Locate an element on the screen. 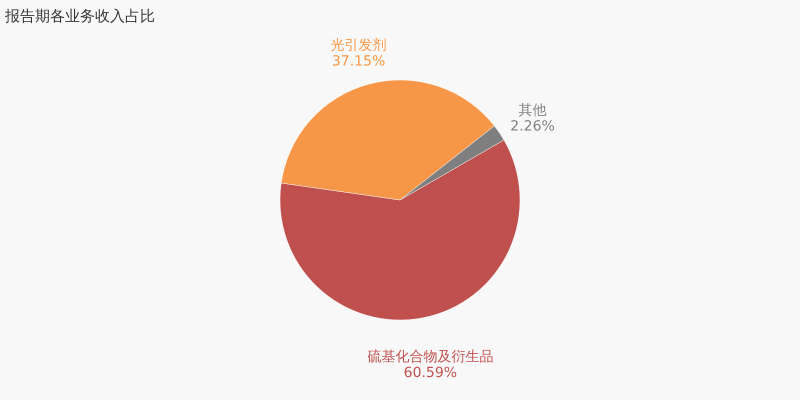  text: 报告期各业务收入占比 is located at coordinates (79, 16).